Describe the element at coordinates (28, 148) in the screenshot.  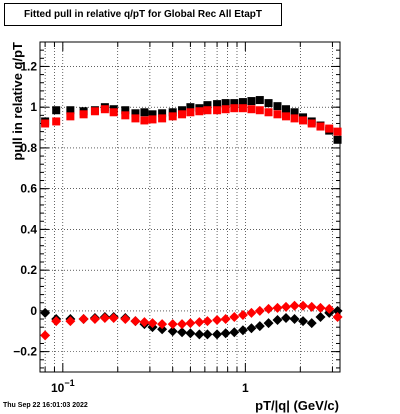
I see `y-tick-label: 0.8` at that location.